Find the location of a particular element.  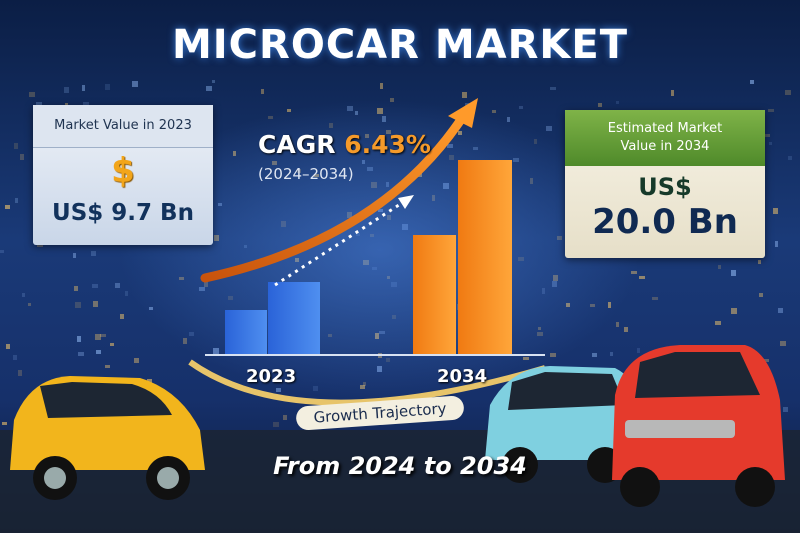

axis-label: 2034 is located at coordinates (462, 376).